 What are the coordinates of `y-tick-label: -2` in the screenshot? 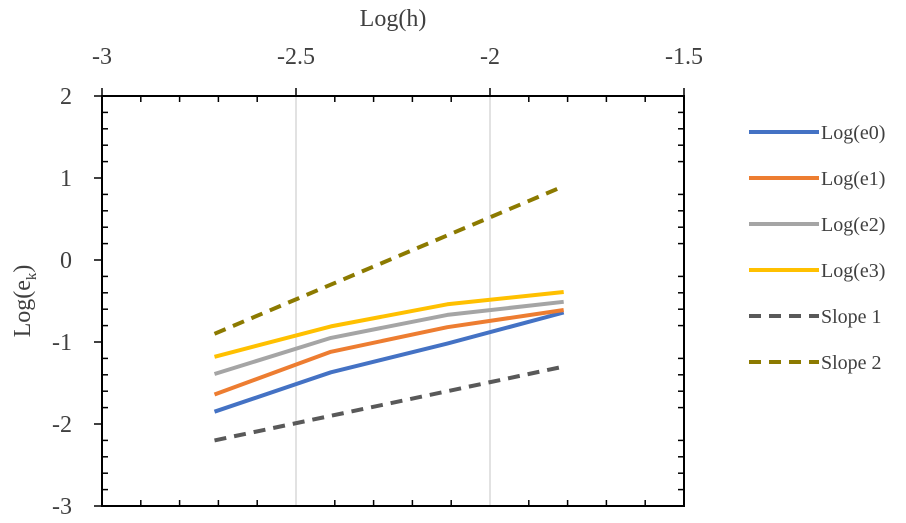 It's located at (62, 425).